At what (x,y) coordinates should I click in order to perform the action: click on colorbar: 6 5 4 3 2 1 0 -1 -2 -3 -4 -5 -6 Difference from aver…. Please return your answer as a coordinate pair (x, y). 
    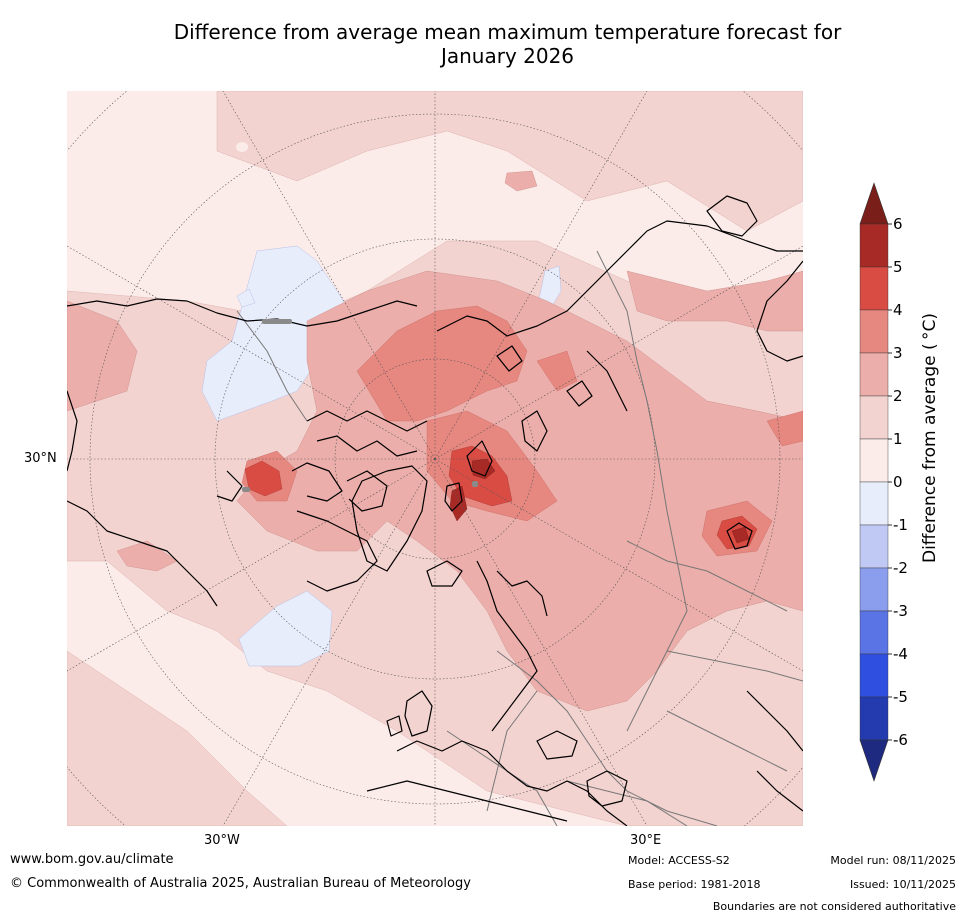
    Looking at the image, I should click on (899, 482).